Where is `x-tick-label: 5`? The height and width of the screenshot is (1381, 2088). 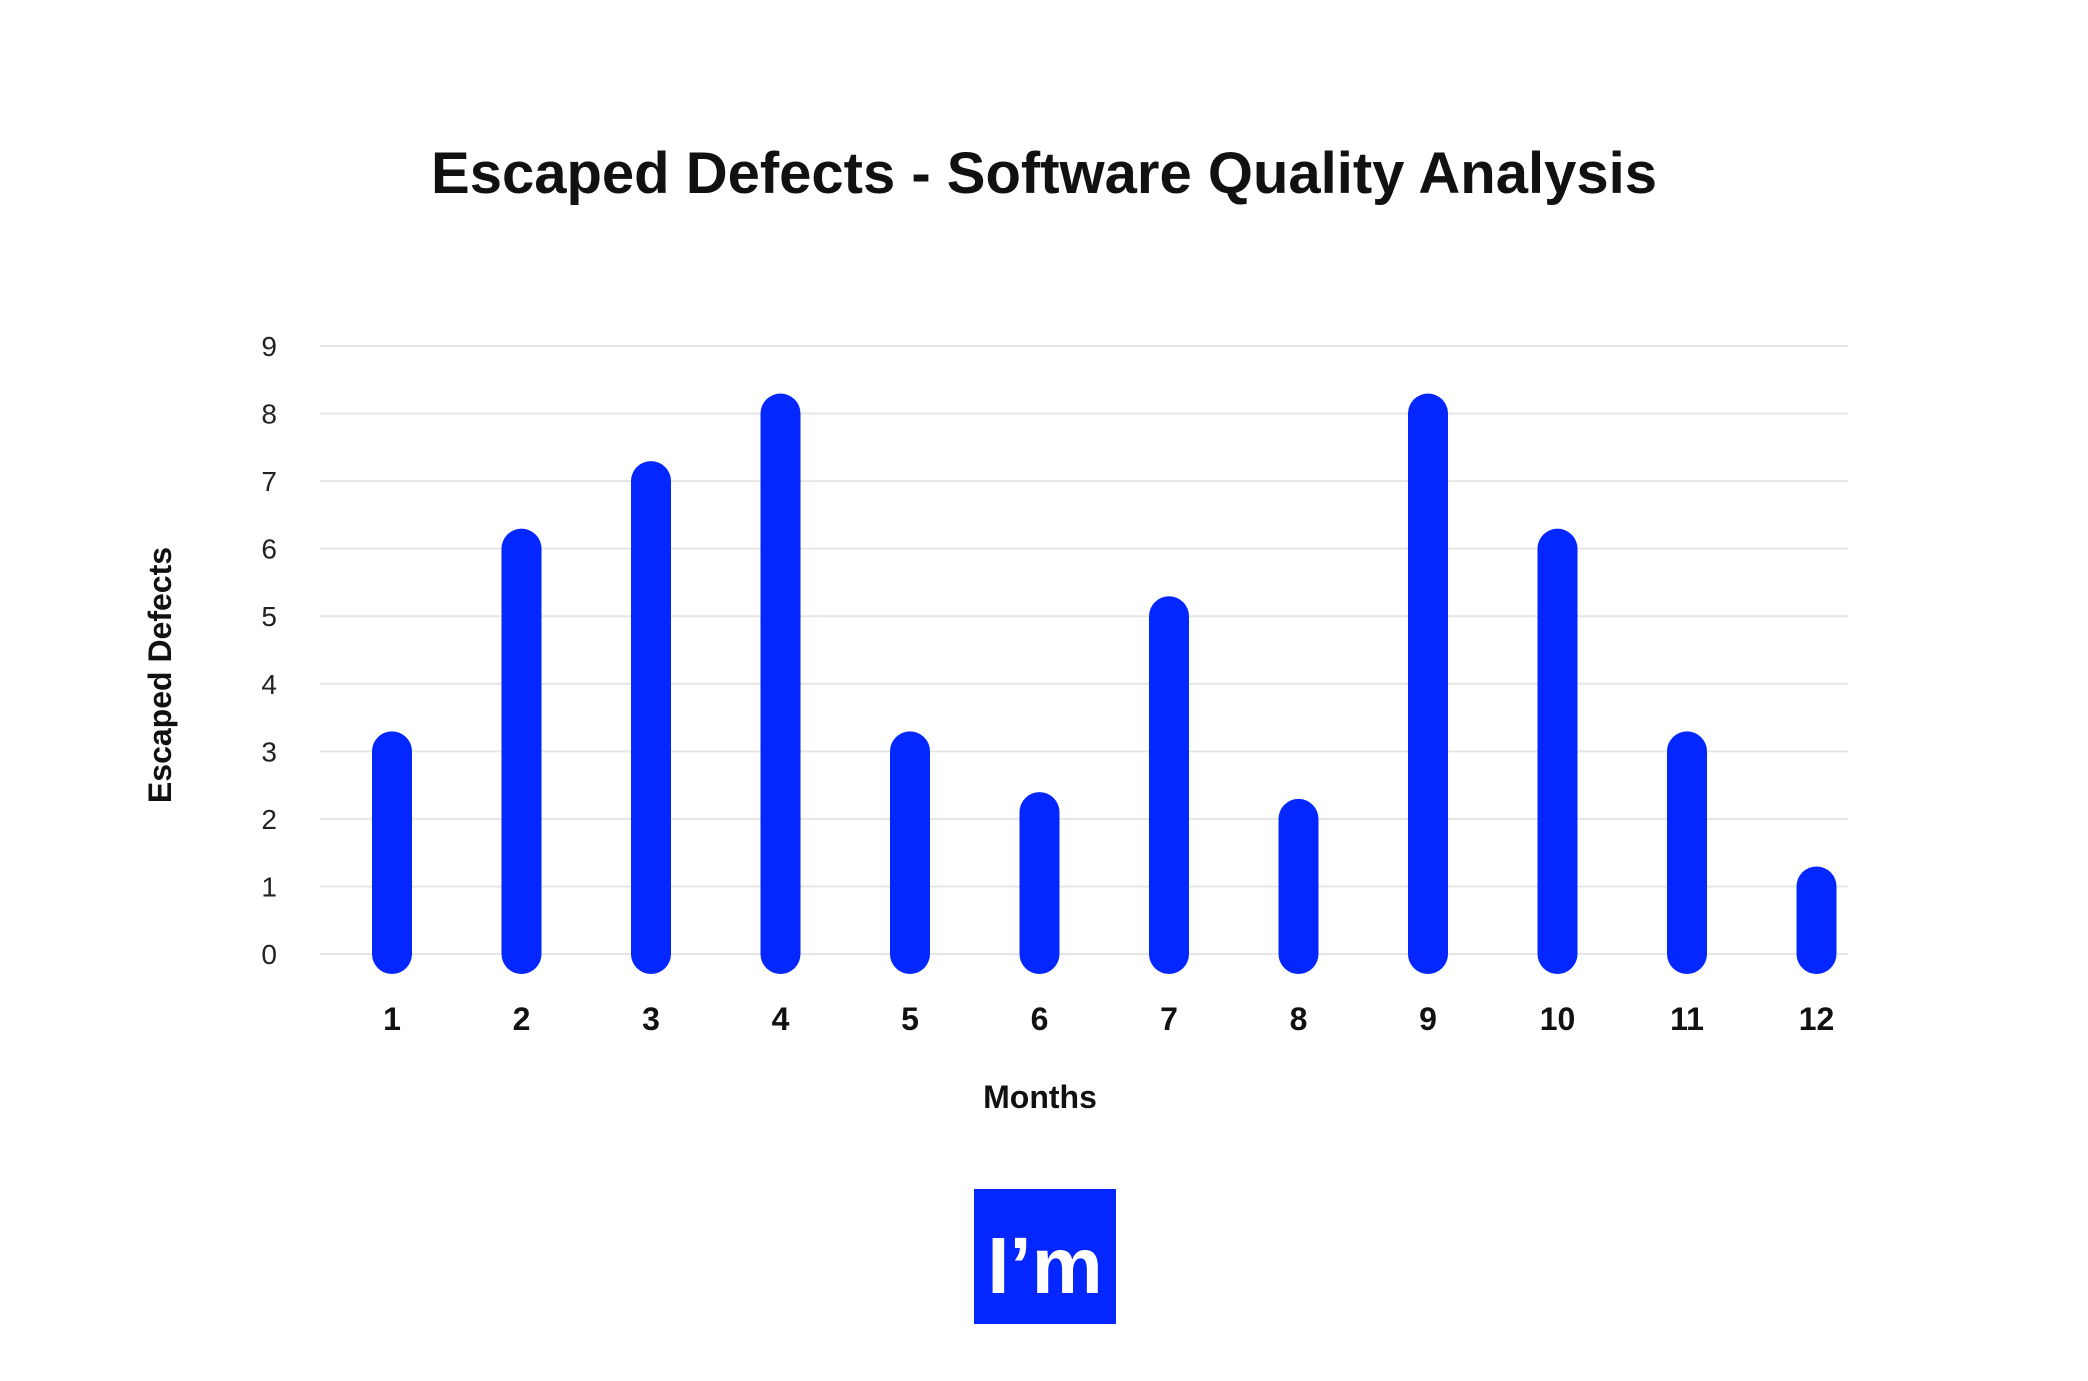
x-tick-label: 5 is located at coordinates (910, 1019).